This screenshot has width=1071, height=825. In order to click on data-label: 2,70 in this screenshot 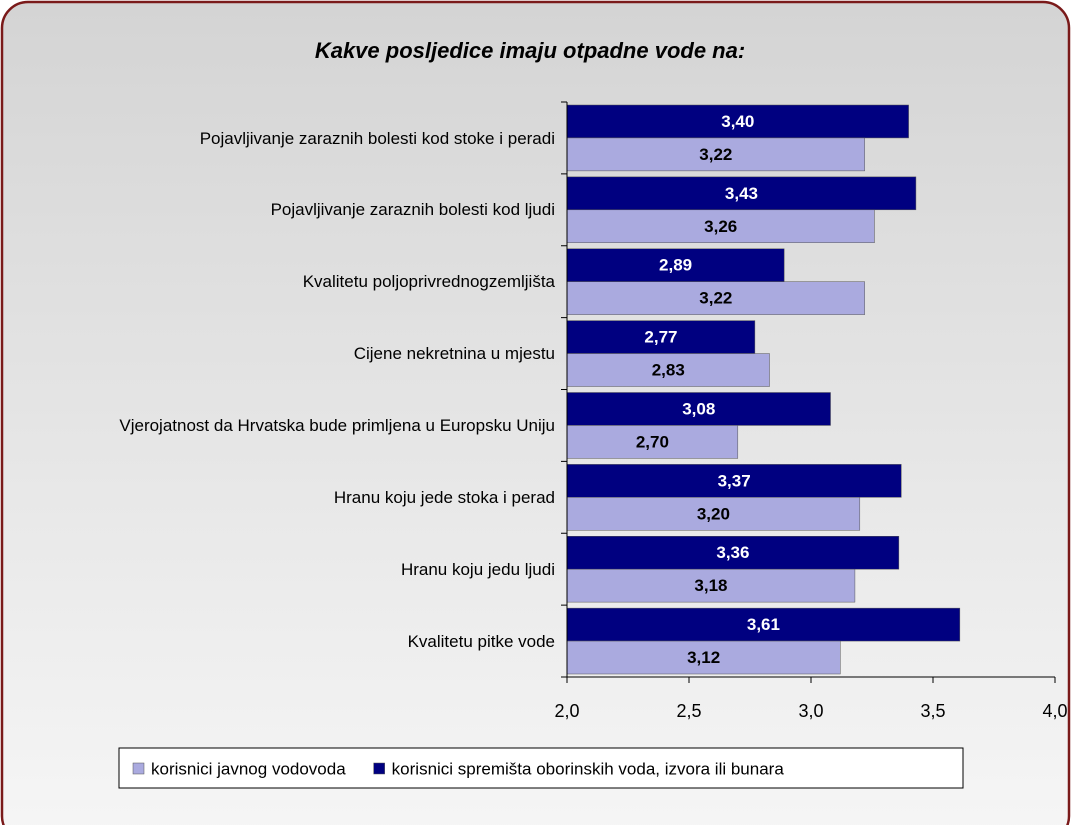, I will do `click(652, 441)`.